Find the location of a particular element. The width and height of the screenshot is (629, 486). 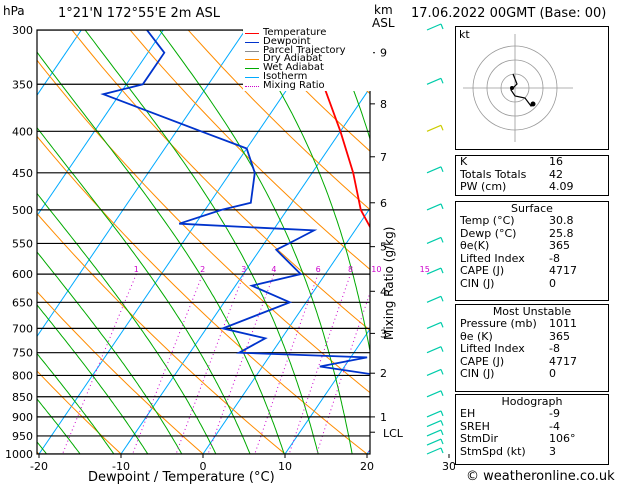

pressure-tick-label: 850 is located at coordinates (22, 397).